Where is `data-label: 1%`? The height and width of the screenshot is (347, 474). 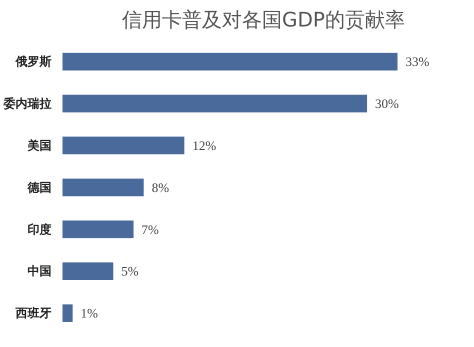 data-label: 1% is located at coordinates (89, 313).